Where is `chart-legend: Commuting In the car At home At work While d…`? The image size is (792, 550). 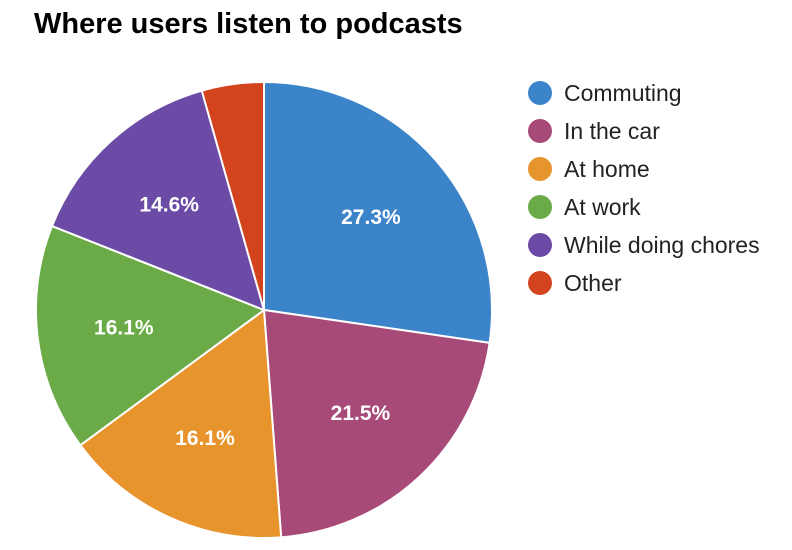
chart-legend: Commuting In the car At home At work While d… is located at coordinates (644, 188).